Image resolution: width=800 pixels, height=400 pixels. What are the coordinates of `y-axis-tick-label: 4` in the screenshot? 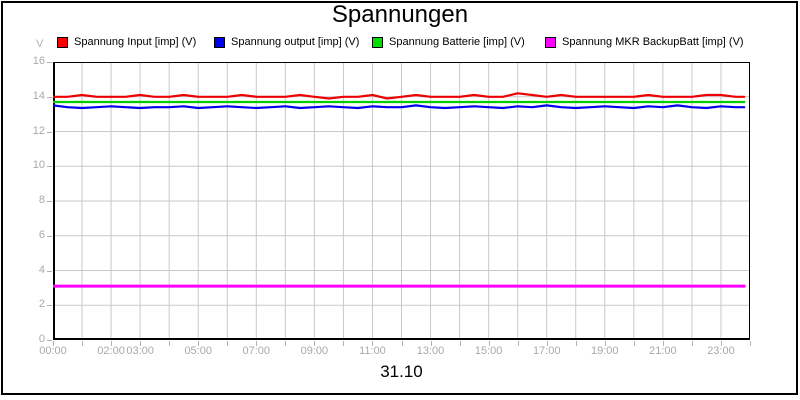 It's located at (41, 269).